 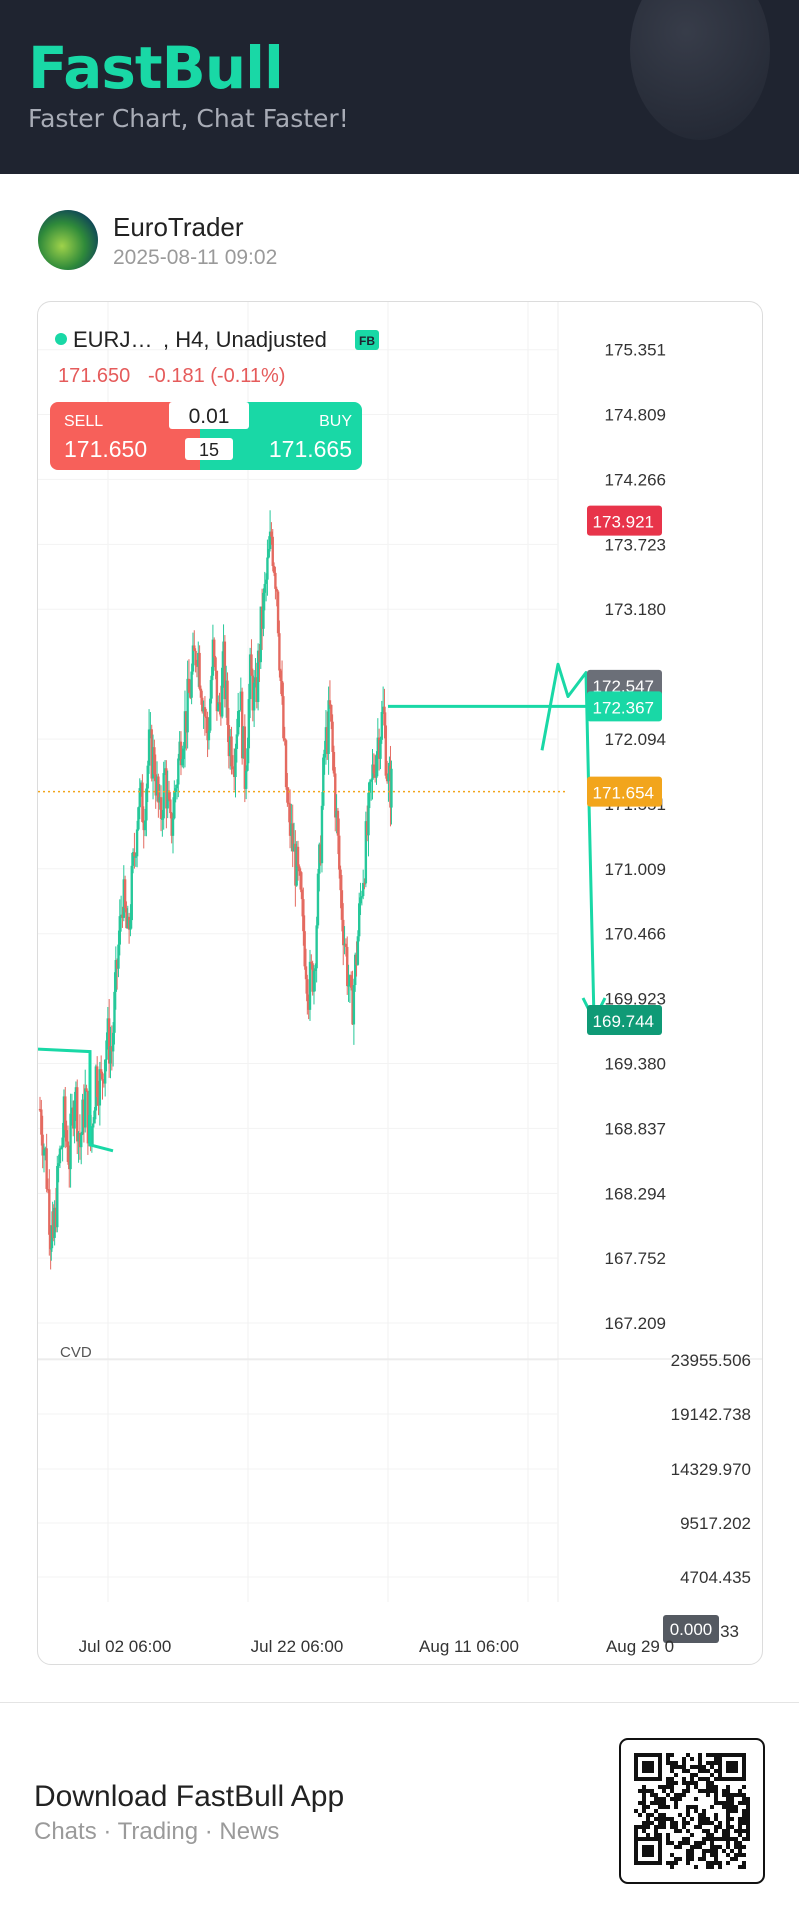 What do you see at coordinates (692, 1811) in the screenshot?
I see `qr-code-icon` at bounding box center [692, 1811].